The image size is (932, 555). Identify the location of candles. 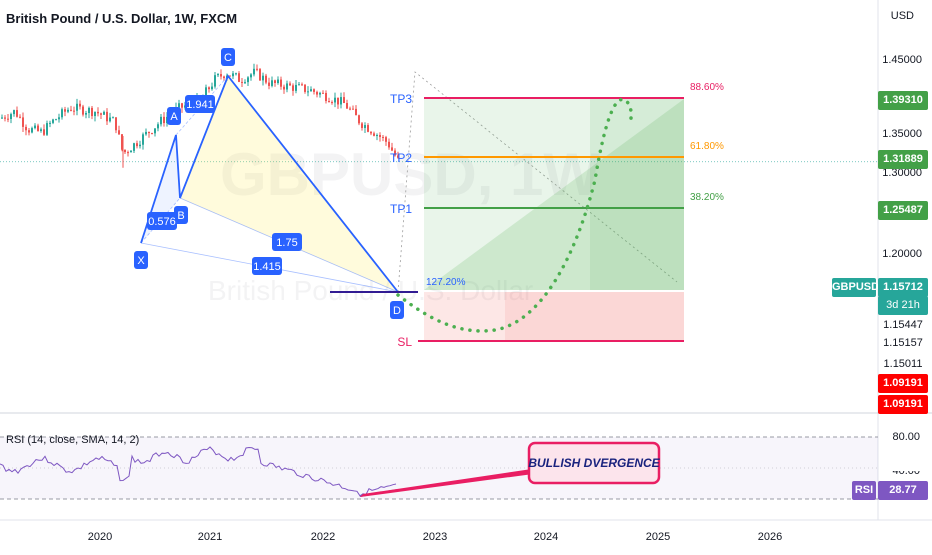
(200, 115).